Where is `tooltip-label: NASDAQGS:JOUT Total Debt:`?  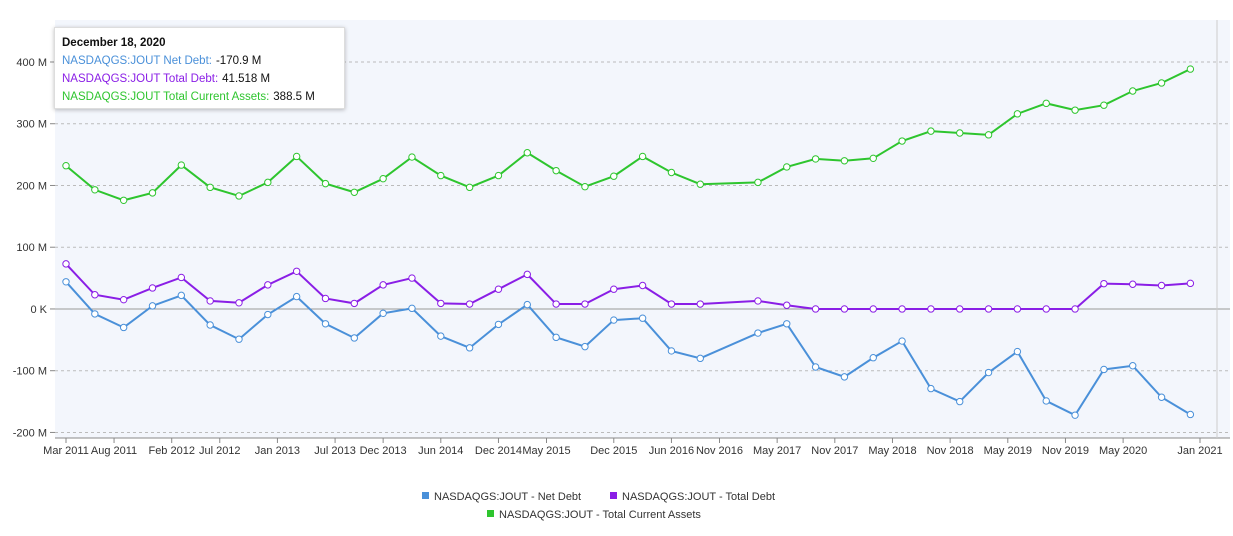
tooltip-label: NASDAQGS:JOUT Total Debt: is located at coordinates (140, 79).